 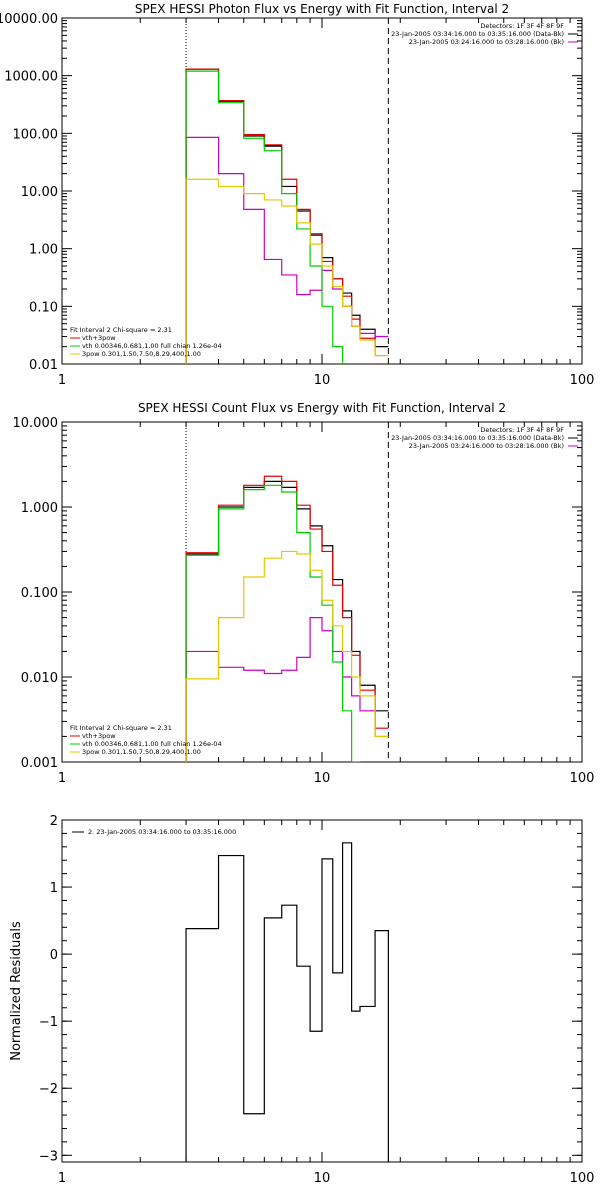 I want to click on y-axis-label: Normalized Residuals, so click(x=16, y=991).